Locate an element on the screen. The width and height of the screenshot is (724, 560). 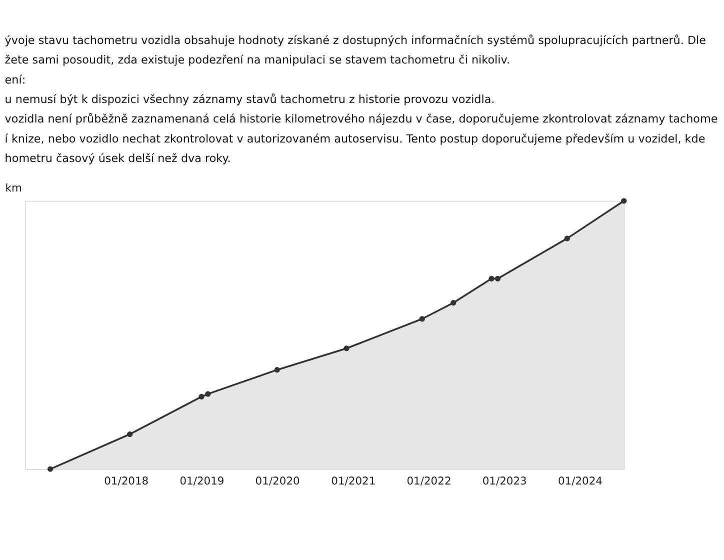
x-tick-label: 01/2019 is located at coordinates (202, 481).